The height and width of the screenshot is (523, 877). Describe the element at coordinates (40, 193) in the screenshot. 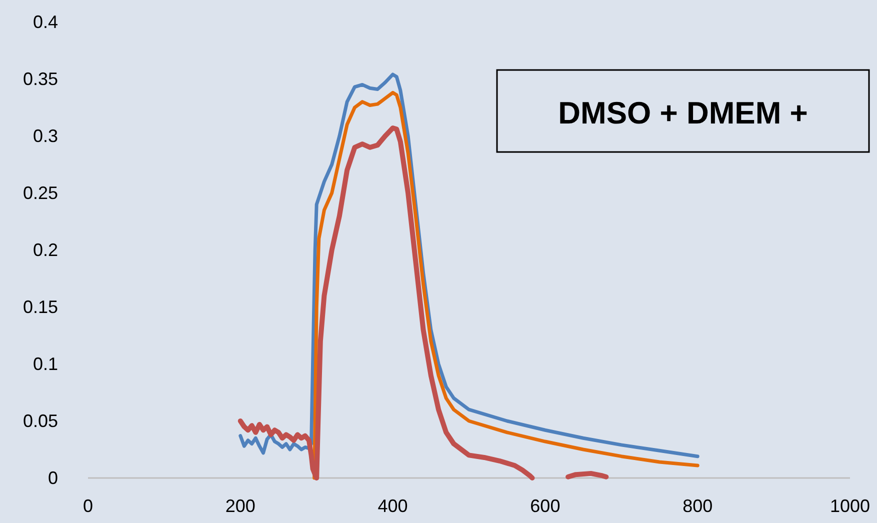

I see `y-tick-label: 0.25` at that location.